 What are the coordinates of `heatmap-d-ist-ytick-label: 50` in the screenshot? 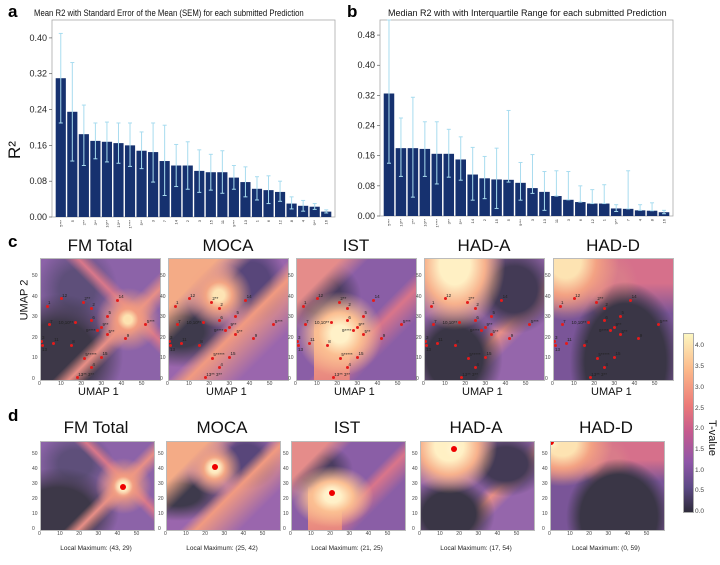 It's located at (286, 454).